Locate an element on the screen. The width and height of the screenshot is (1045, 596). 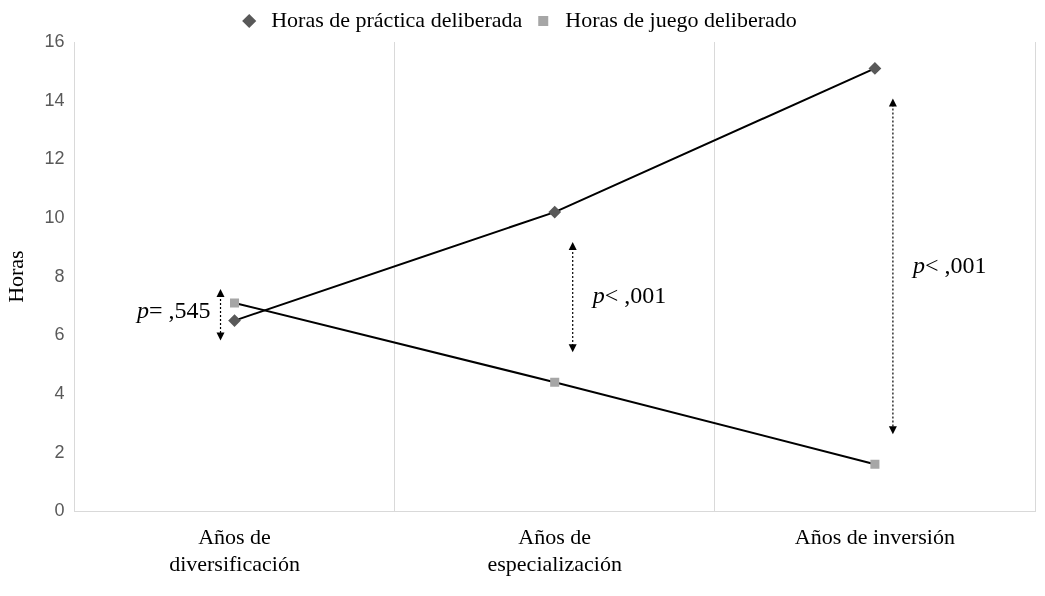
x-tick-label: Años de inversión is located at coordinates (874, 537).